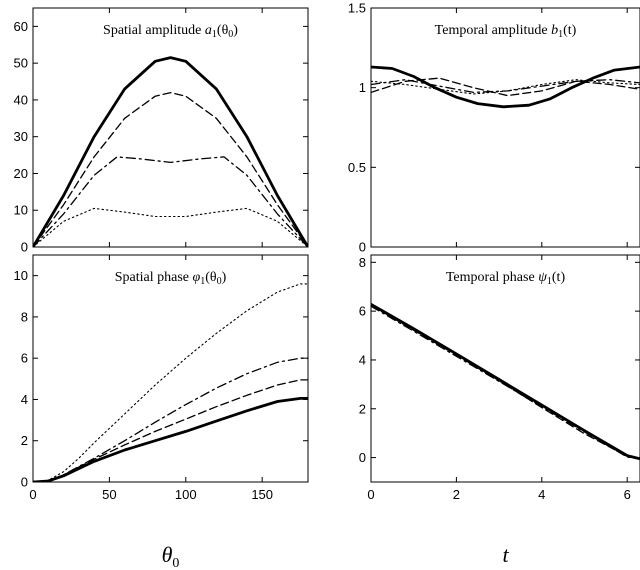 This screenshot has height=570, width=640. What do you see at coordinates (21, 99) in the screenshot?
I see `y-tick-label: 40` at bounding box center [21, 99].